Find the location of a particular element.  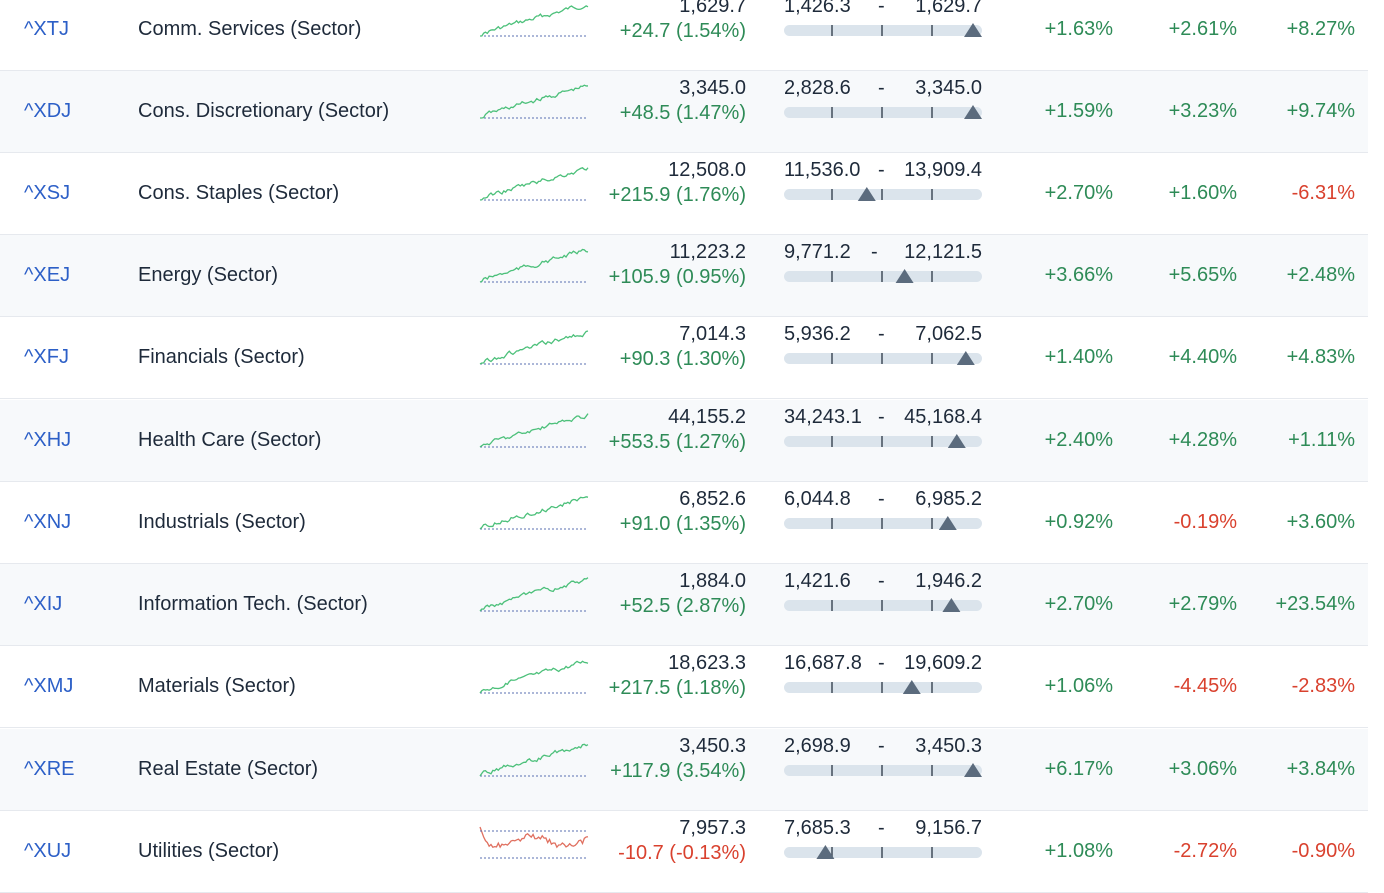

performance-2: +2.61% is located at coordinates (1202, 29).